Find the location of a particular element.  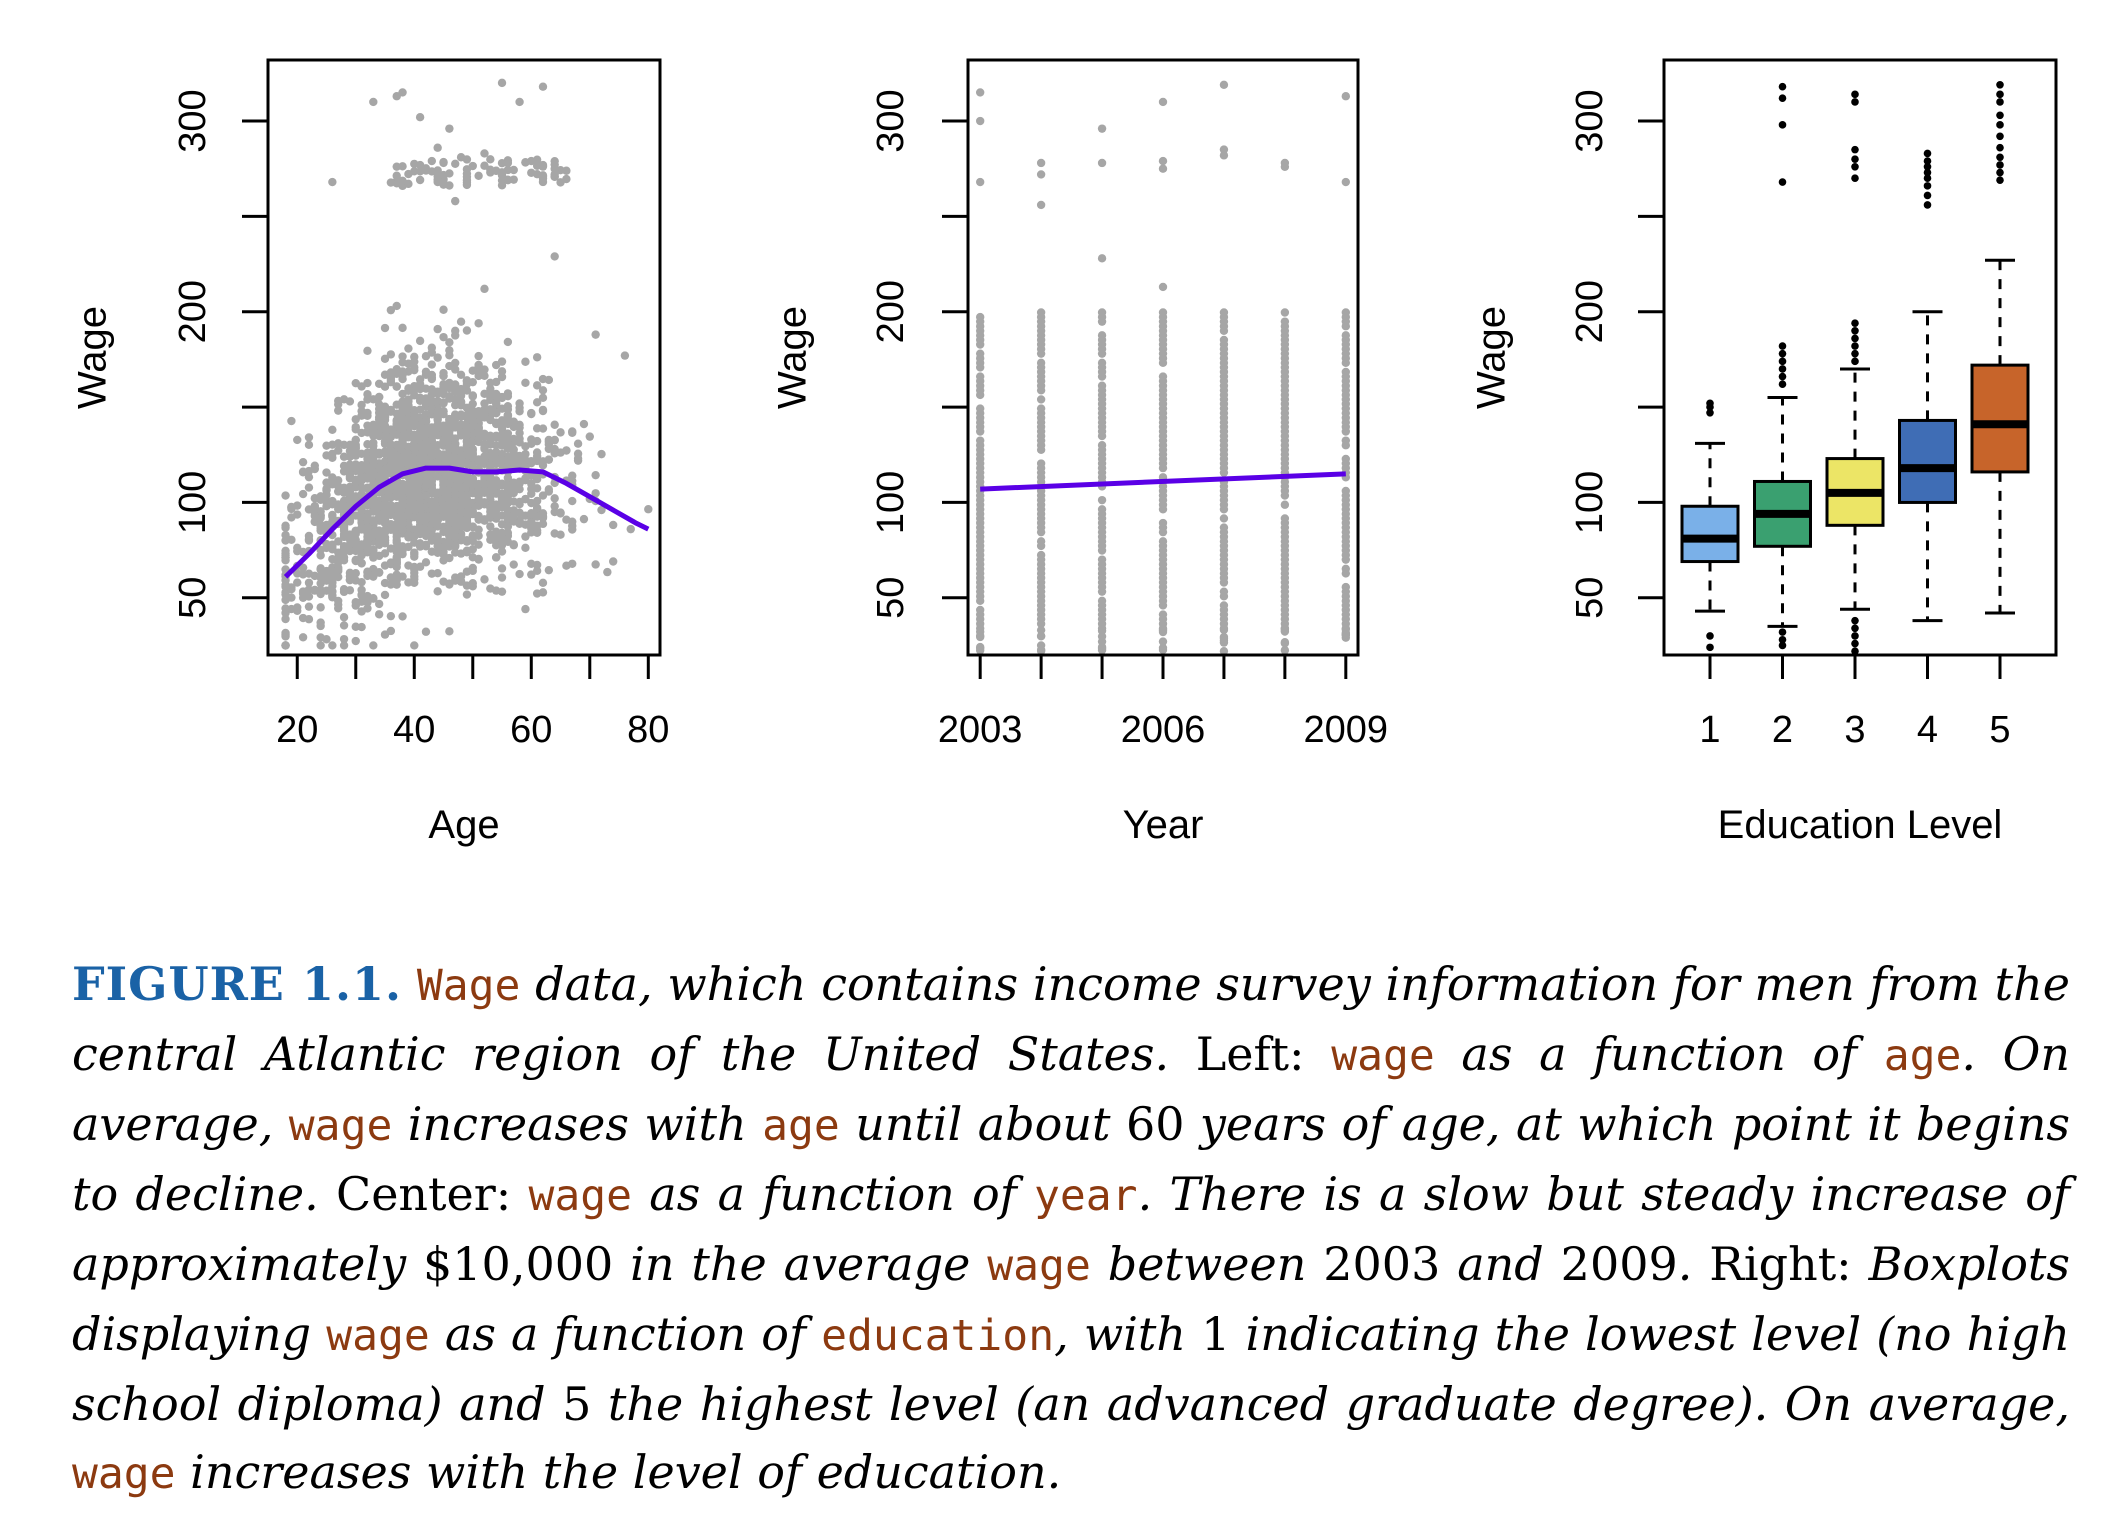

y-tick-label: 300 is located at coordinates (891, 120).